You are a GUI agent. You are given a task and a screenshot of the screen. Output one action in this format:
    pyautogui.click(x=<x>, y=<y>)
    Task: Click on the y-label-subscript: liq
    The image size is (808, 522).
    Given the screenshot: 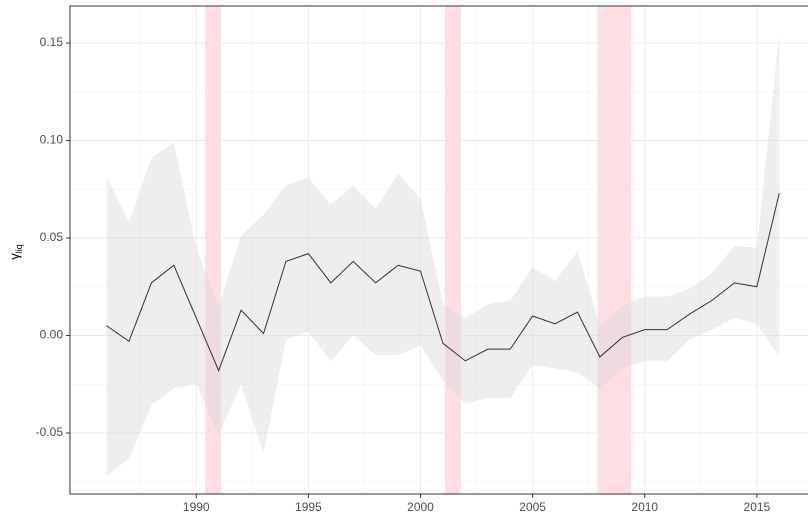 What is the action you would take?
    pyautogui.click(x=19, y=248)
    